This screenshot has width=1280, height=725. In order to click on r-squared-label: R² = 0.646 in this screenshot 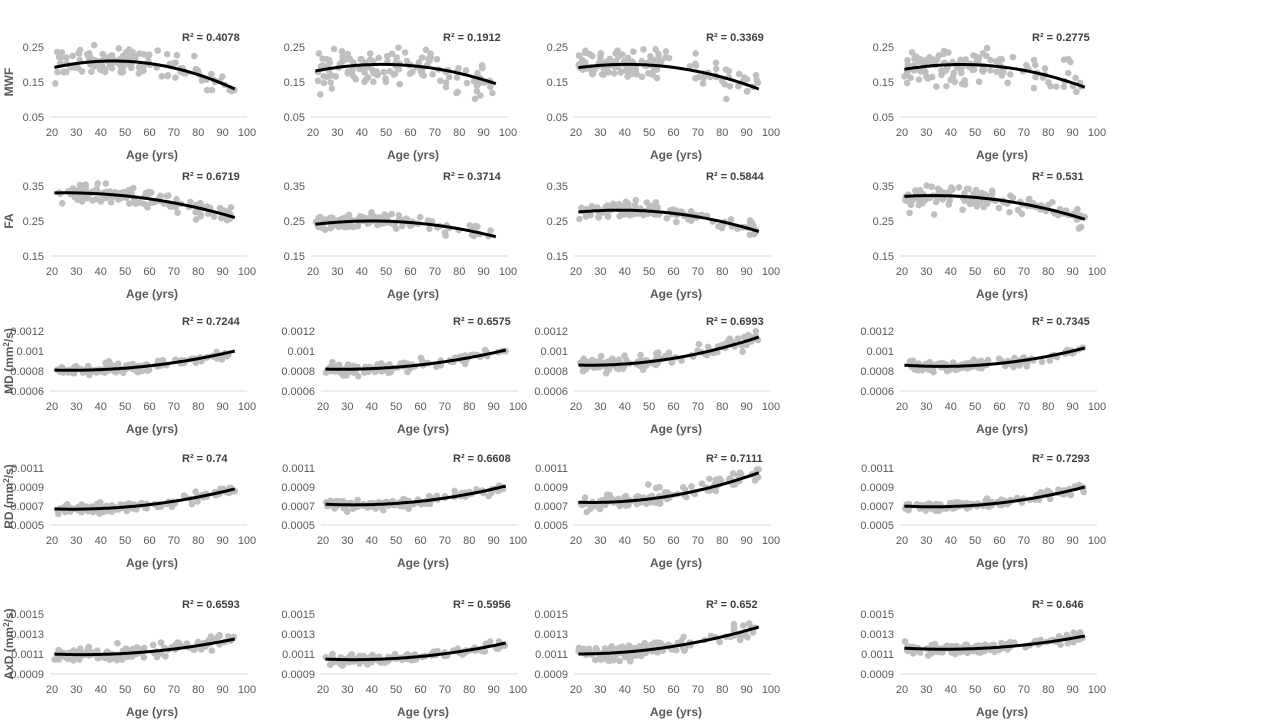, I will do `click(1058, 605)`.